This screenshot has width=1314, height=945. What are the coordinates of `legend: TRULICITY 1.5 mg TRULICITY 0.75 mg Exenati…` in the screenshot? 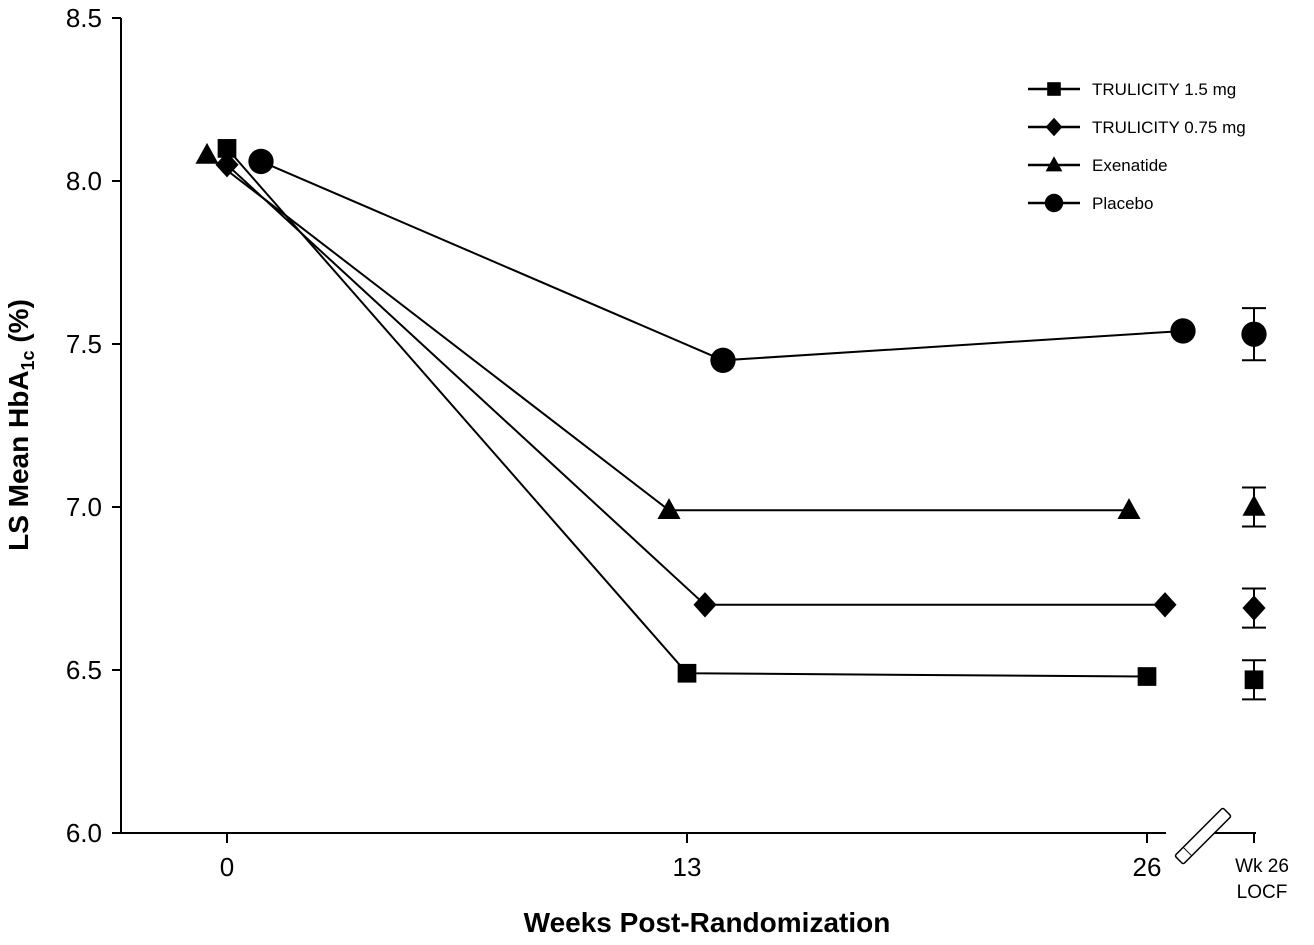 It's located at (1137, 146).